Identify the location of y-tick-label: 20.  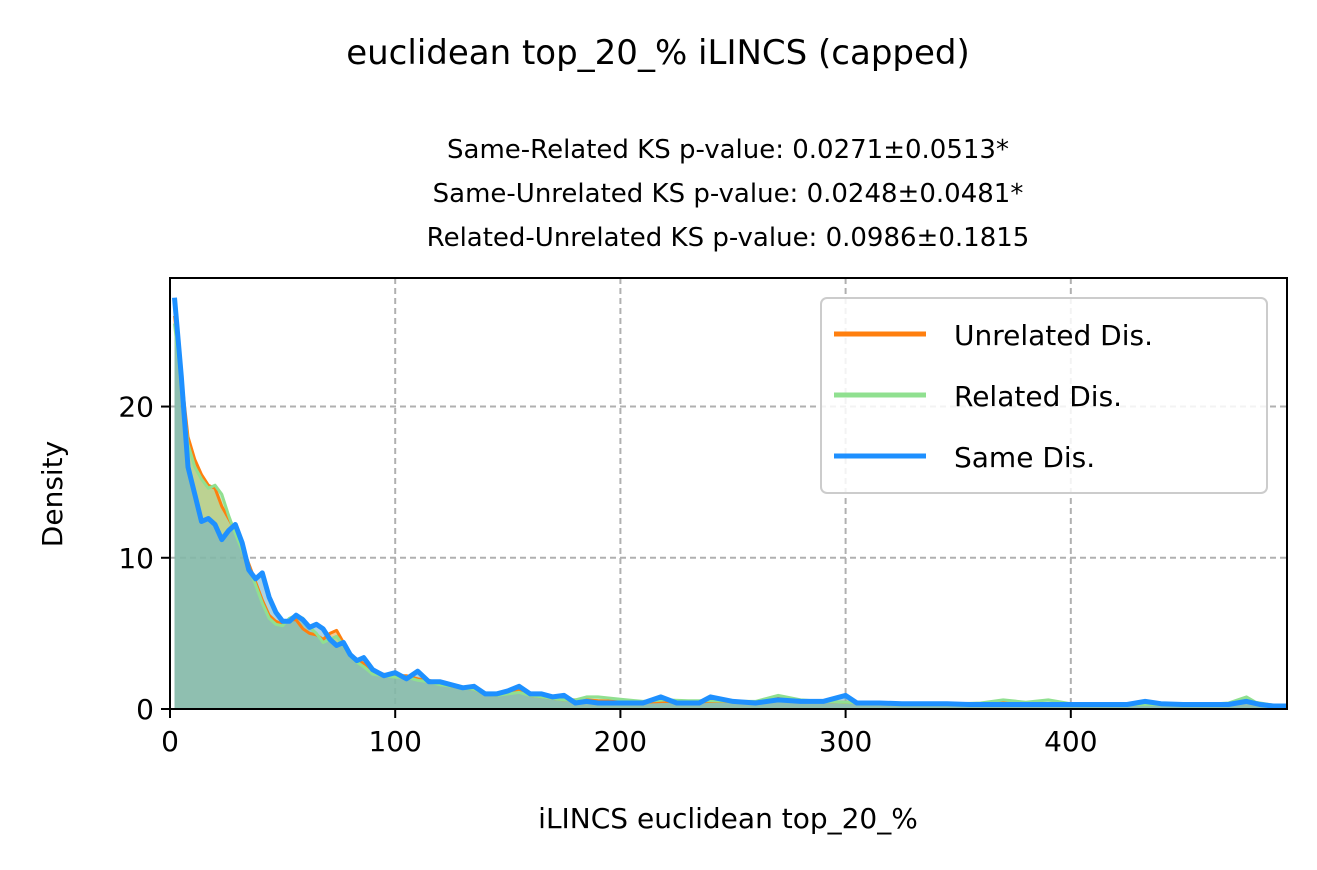
(136, 407).